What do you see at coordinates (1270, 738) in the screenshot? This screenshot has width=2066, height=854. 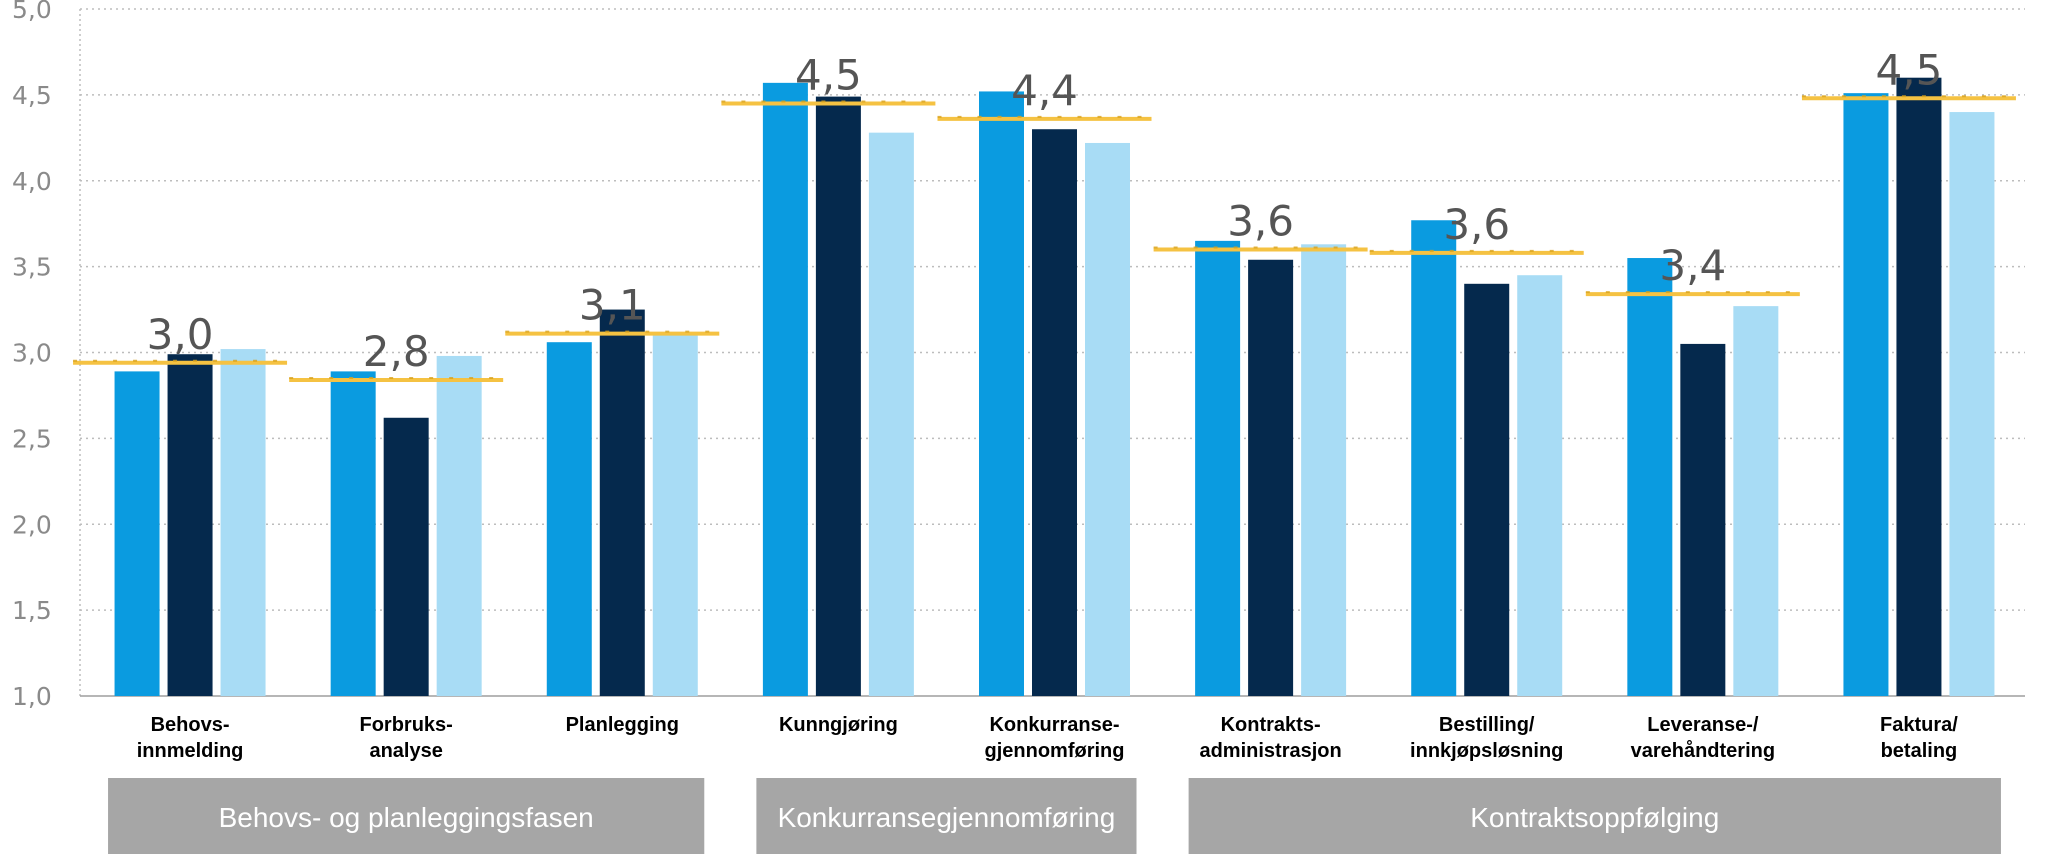 I see `category-label: Kontrakts-administrasjon` at bounding box center [1270, 738].